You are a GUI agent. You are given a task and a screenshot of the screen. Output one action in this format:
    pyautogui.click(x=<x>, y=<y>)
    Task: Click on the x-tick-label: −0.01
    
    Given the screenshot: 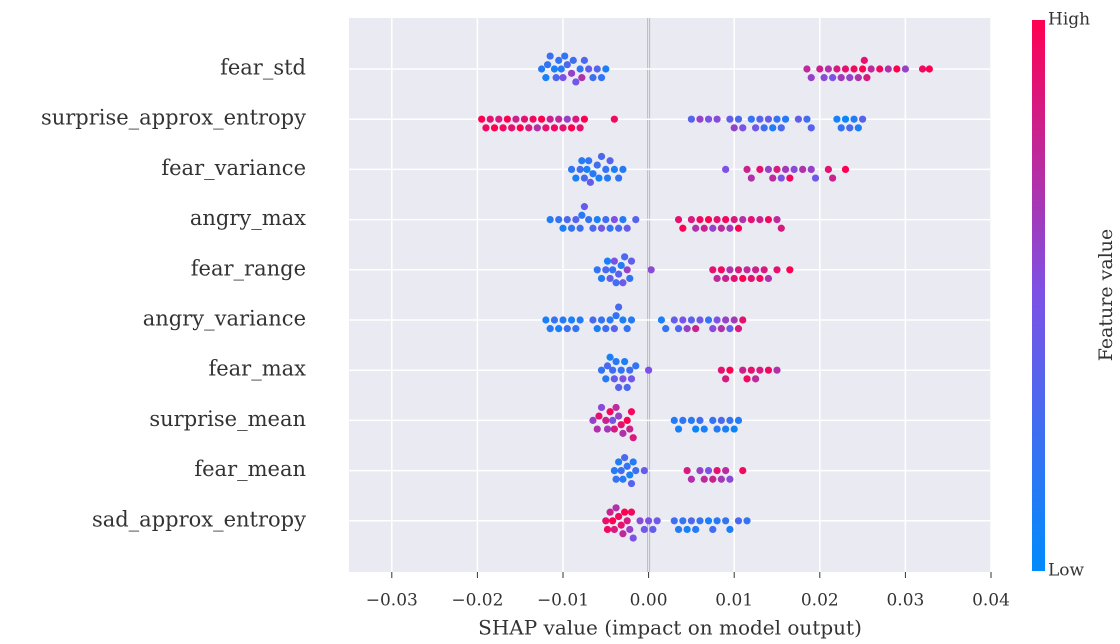 What is the action you would take?
    pyautogui.click(x=563, y=601)
    